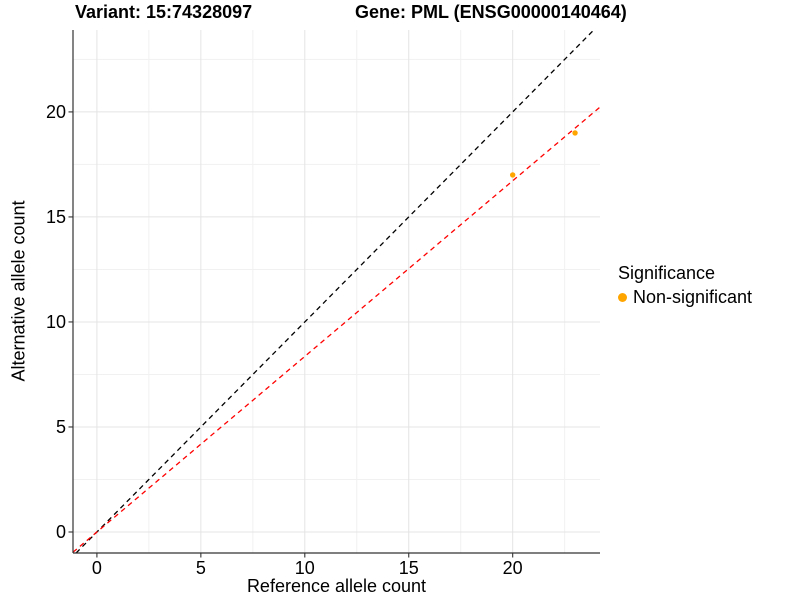 The image size is (800, 600). Describe the element at coordinates (336, 586) in the screenshot. I see `x-axis-title: Reference allele count` at that location.